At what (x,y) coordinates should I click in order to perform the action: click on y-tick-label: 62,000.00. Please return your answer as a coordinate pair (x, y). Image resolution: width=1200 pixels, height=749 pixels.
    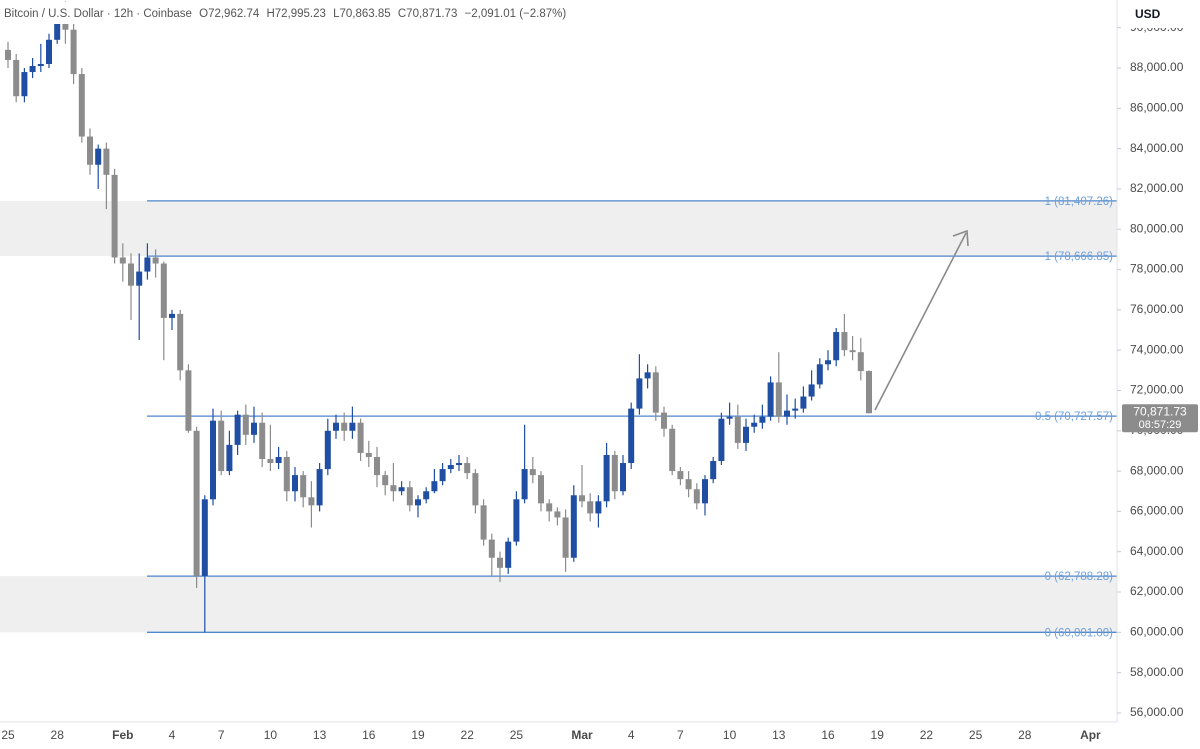
    Looking at the image, I should click on (1157, 591).